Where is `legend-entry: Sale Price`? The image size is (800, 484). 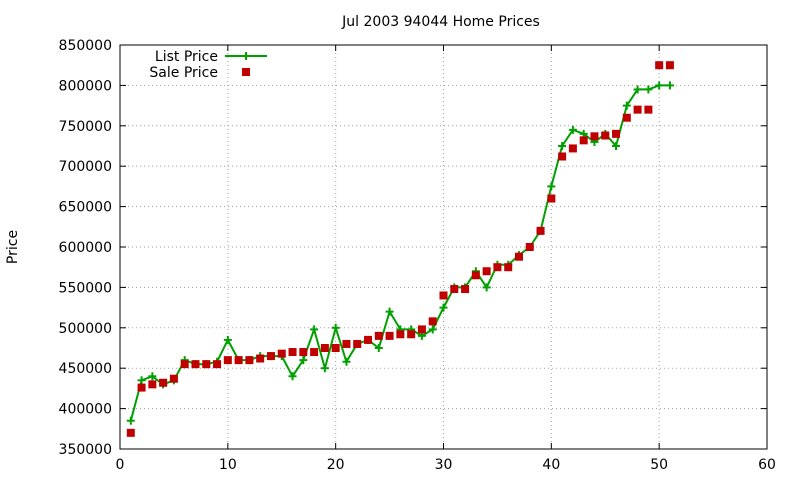
legend-entry: Sale Price is located at coordinates (199, 73).